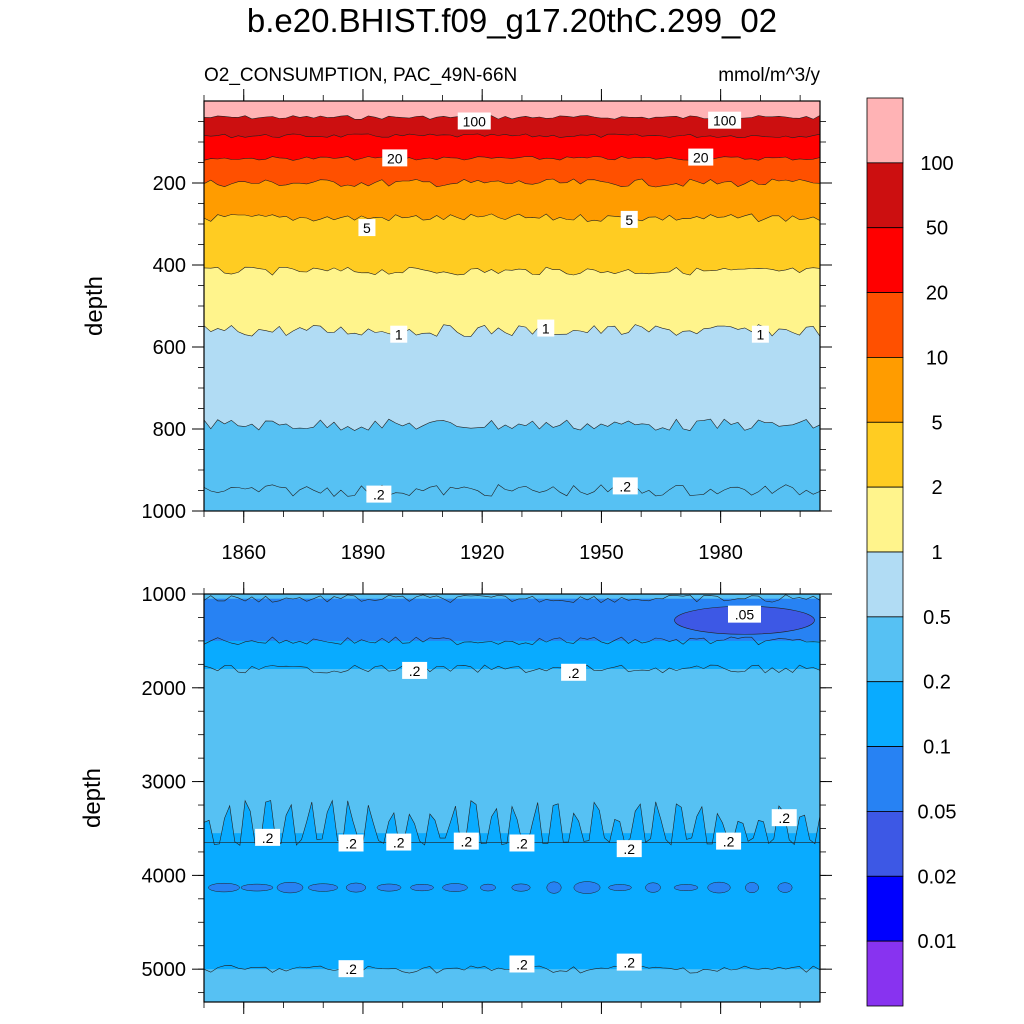 The height and width of the screenshot is (1024, 1024). Describe the element at coordinates (701, 158) in the screenshot. I see `upper-contour-label-text: 20` at that location.